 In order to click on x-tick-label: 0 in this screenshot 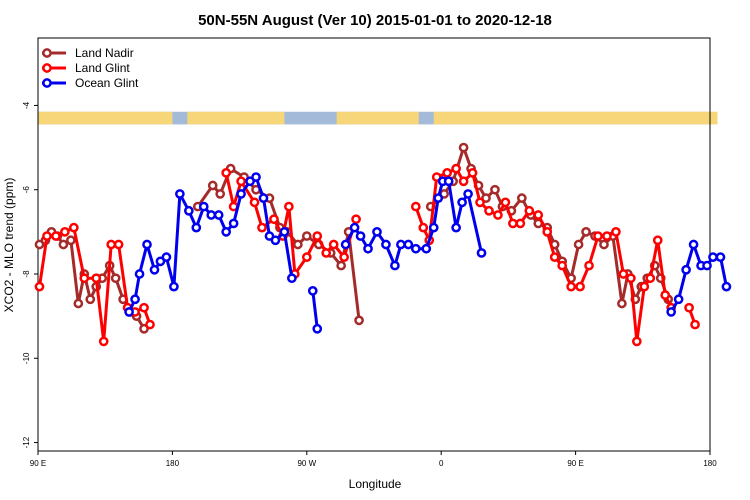, I will do `click(441, 463)`.